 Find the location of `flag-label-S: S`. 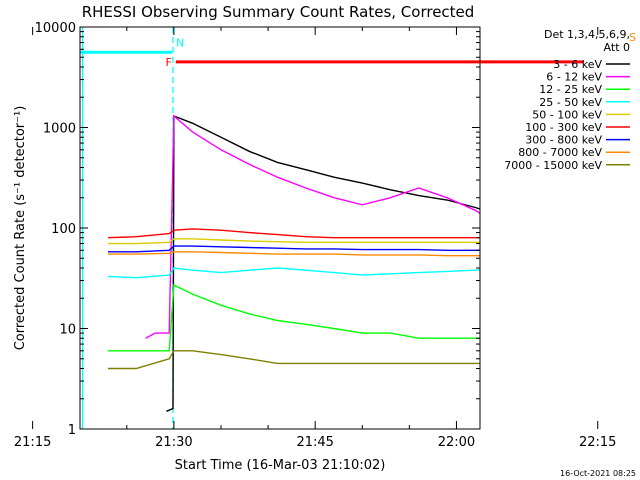

flag-label-S: S is located at coordinates (632, 37).